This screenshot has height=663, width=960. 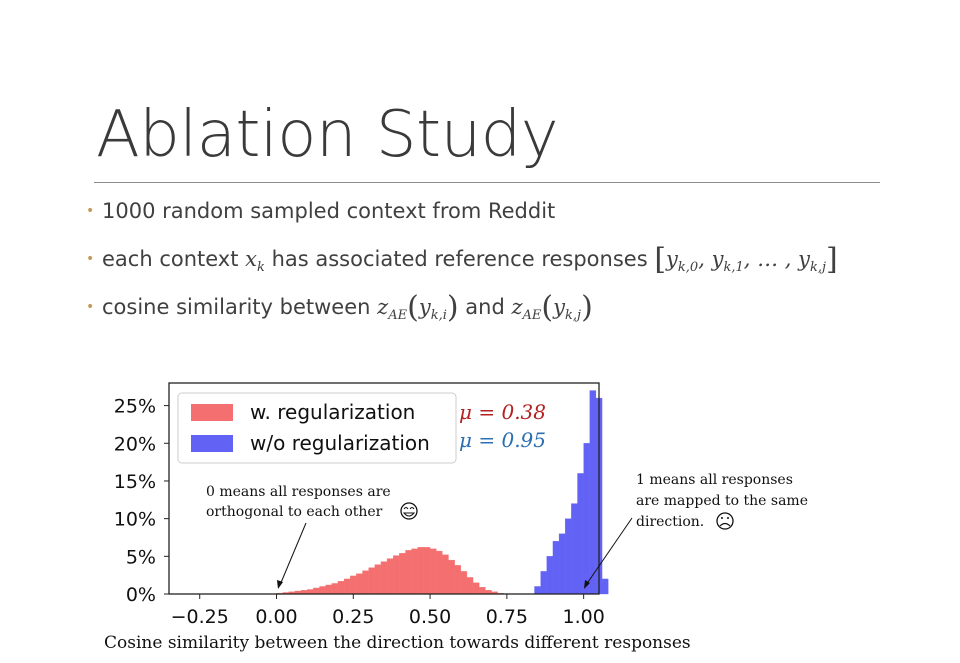 I want to click on bullet-text: and, so click(x=485, y=307).